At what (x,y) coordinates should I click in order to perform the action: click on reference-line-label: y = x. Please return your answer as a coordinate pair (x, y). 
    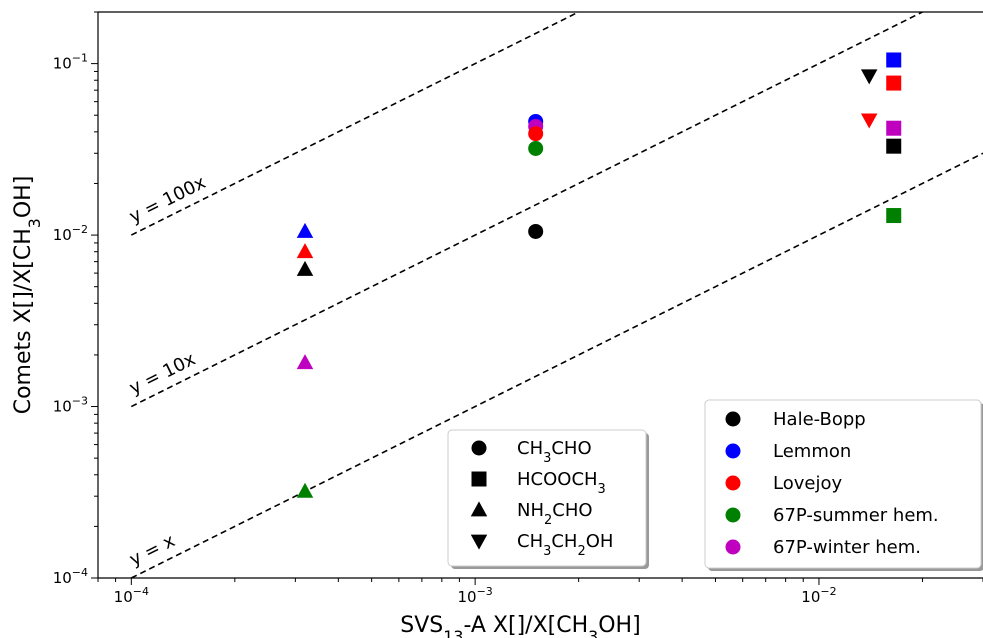
    Looking at the image, I should click on (152, 550).